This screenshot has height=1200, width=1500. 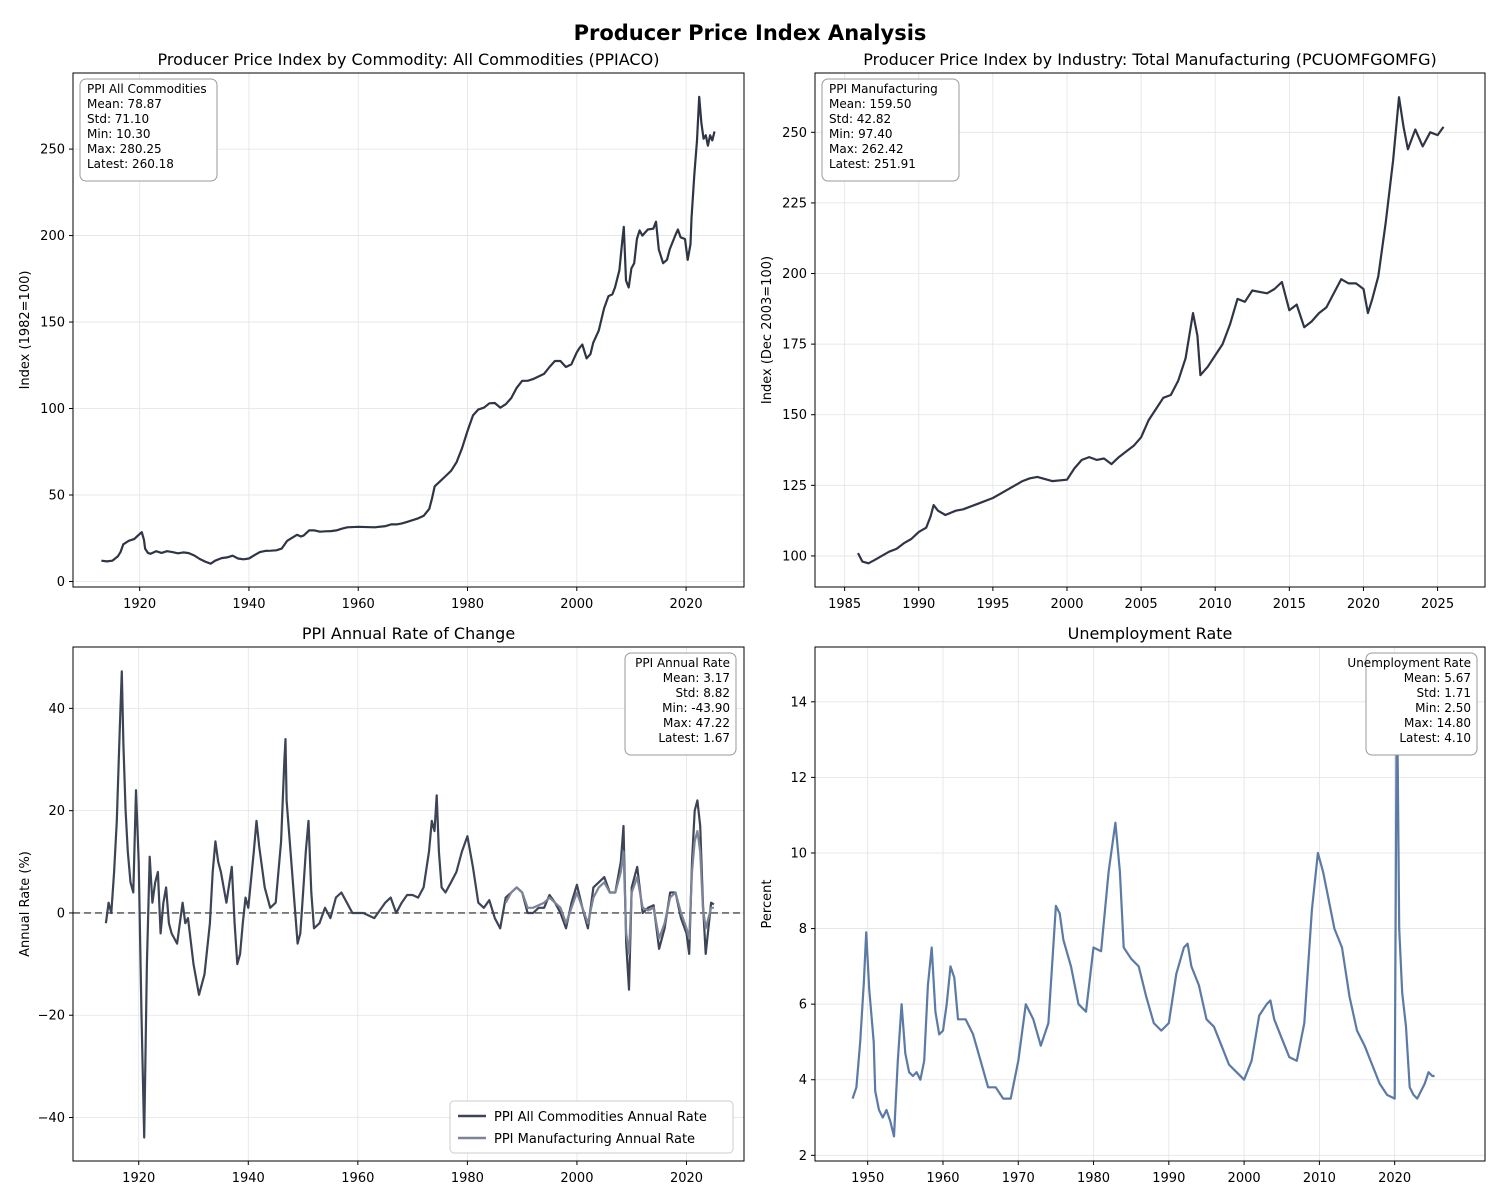 I want to click on figure-suptitle: Producer Price Index Analysis, so click(x=750, y=33).